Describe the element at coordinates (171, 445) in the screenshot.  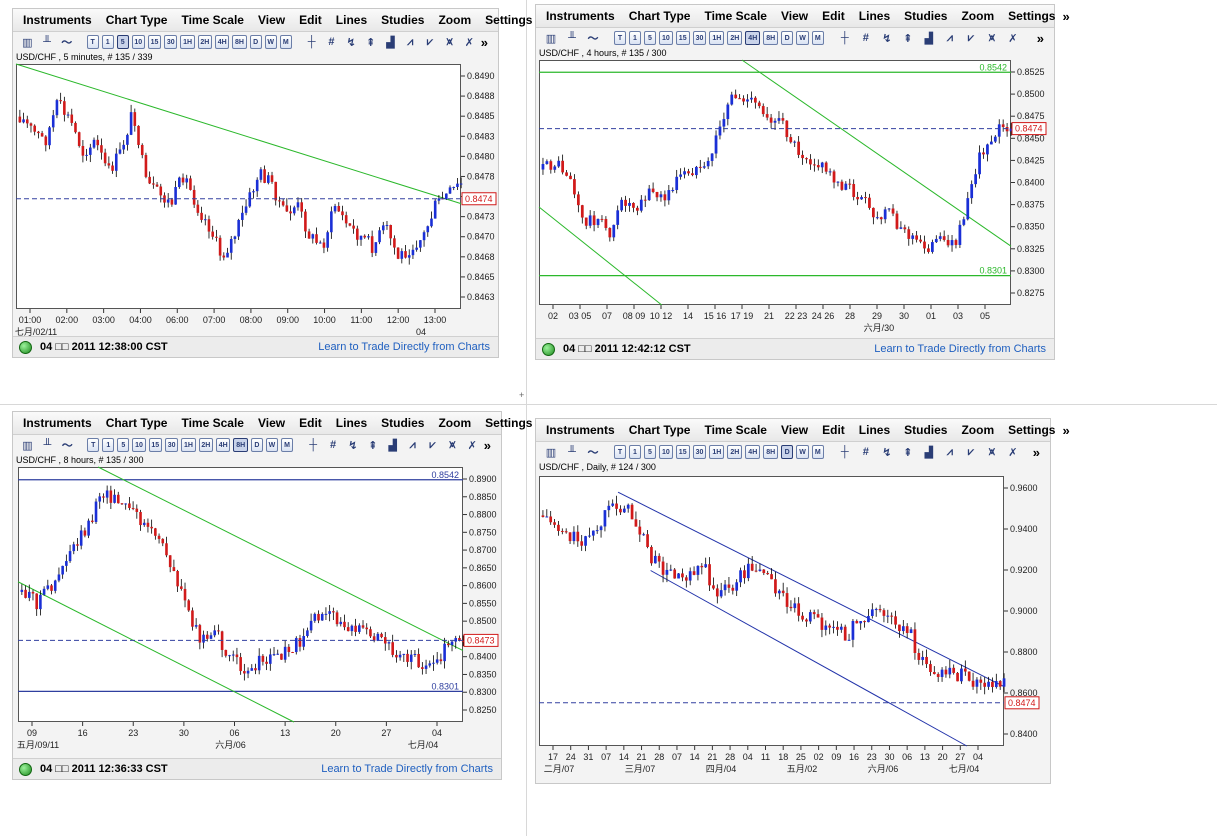
I see `timeframe-button-30: 30` at that location.